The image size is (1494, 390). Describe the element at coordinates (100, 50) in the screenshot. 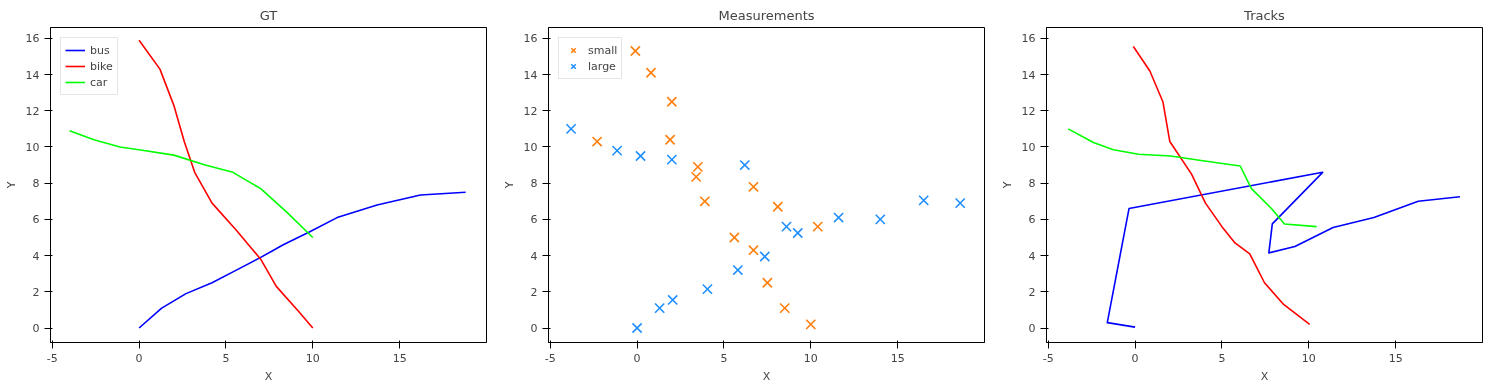

I see `legend-label: bus` at that location.